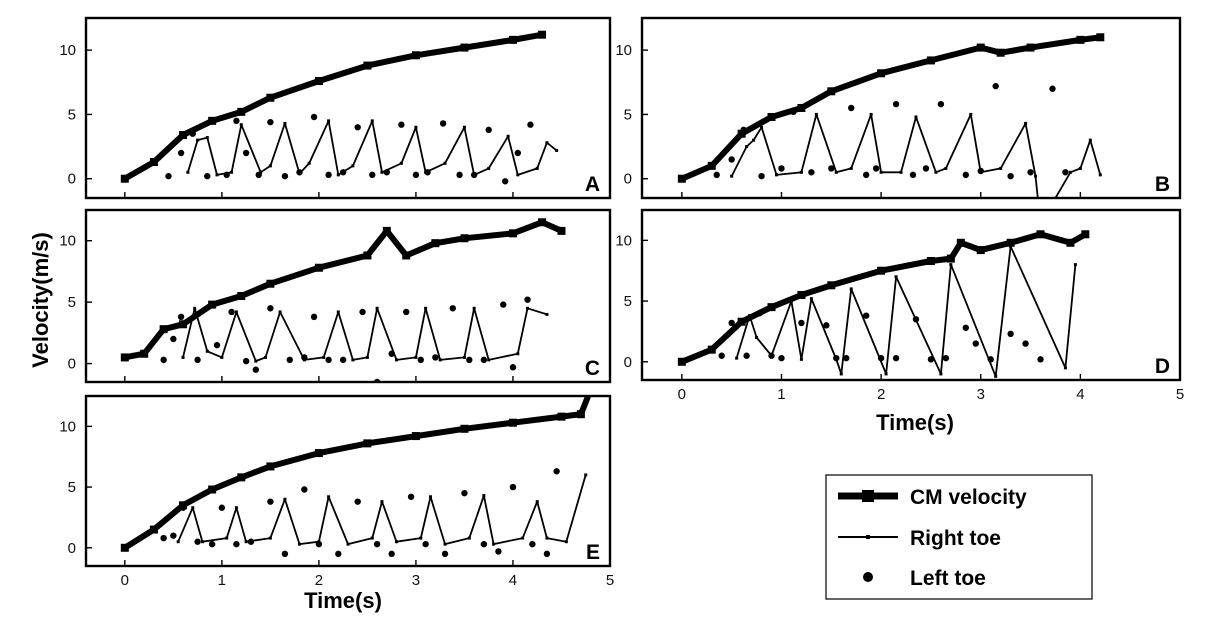 Image resolution: width=1214 pixels, height=624 pixels. I want to click on panel-letter: C, so click(592, 368).